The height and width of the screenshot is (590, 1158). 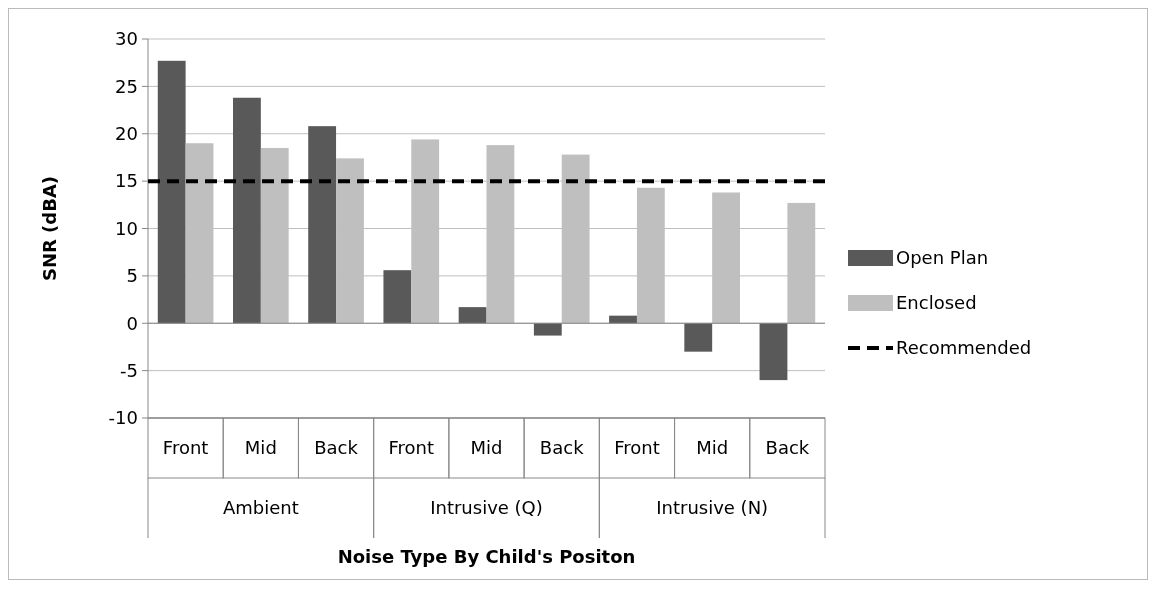 What do you see at coordinates (126, 228) in the screenshot?
I see `y-tick-label: 10` at bounding box center [126, 228].